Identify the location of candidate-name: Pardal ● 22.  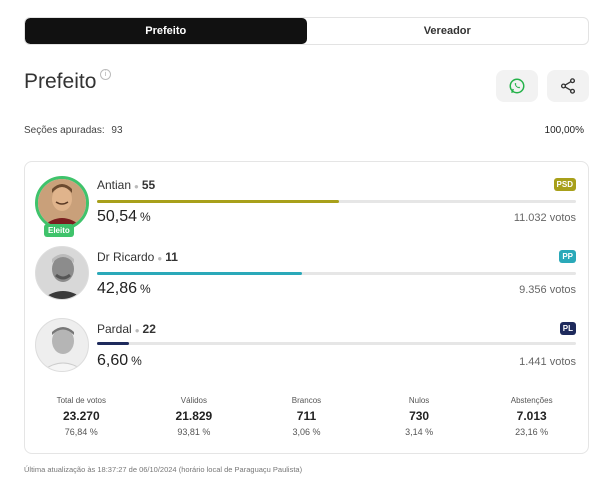
(126, 329).